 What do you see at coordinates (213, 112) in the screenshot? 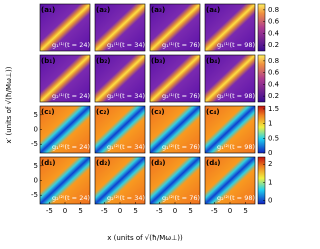
I see `panel-label: (c₄)` at bounding box center [213, 112].